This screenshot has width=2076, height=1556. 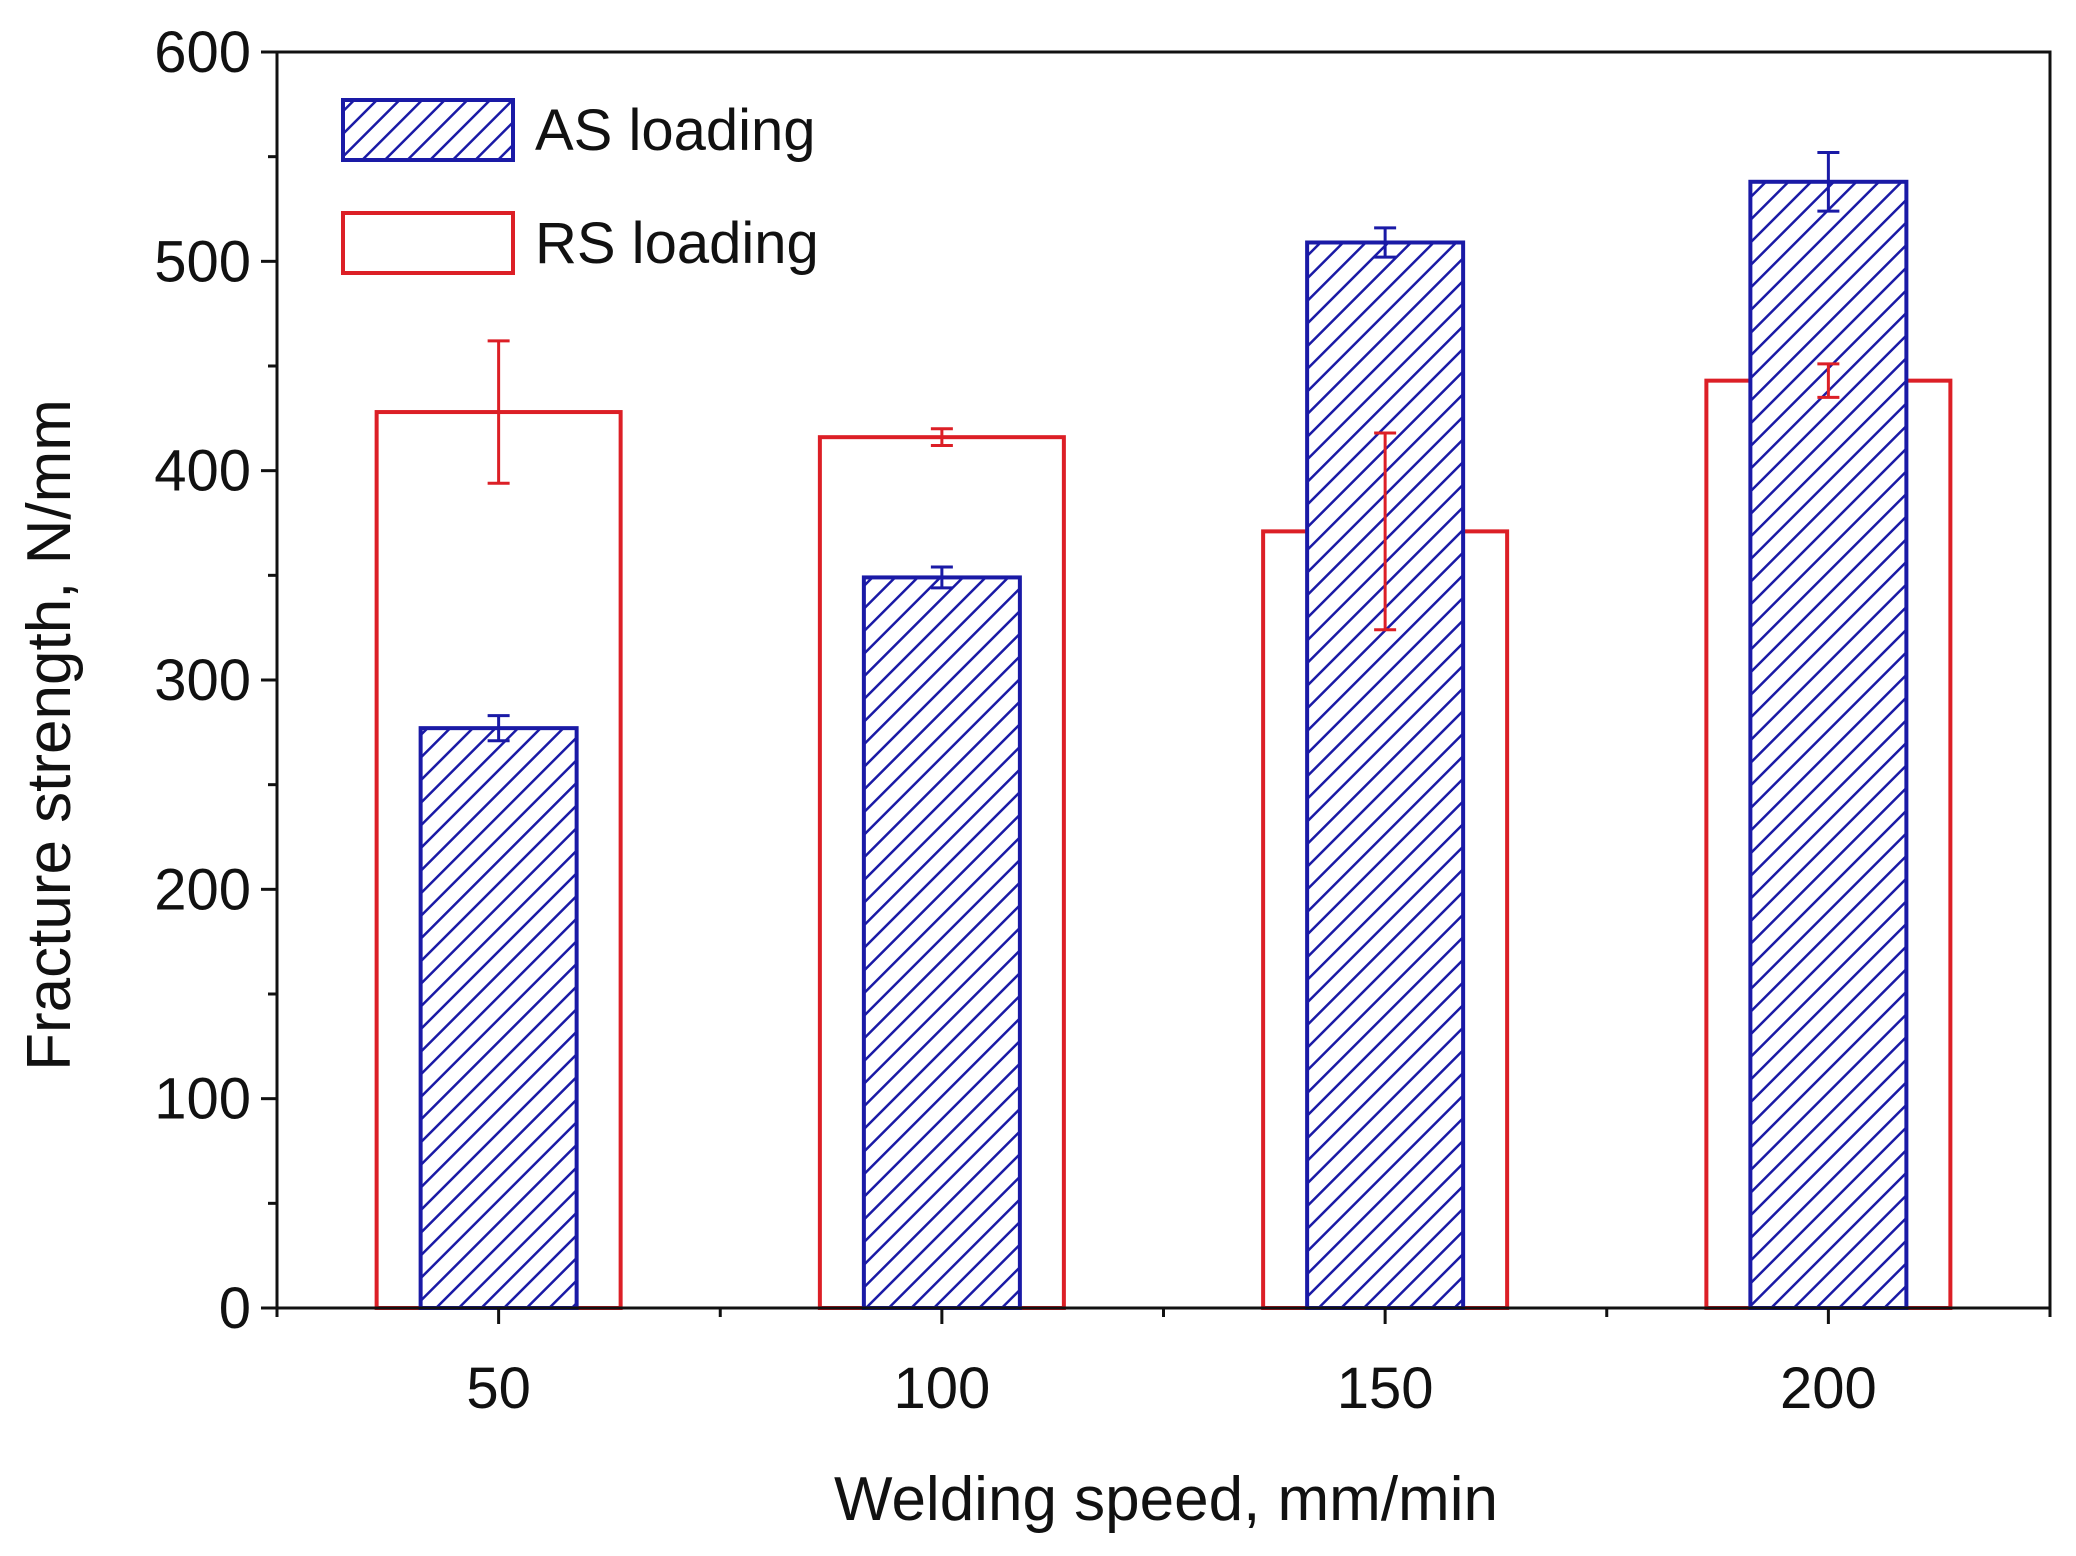 I want to click on y-axis-title: Fracture strength, N/mm, so click(x=49, y=735).